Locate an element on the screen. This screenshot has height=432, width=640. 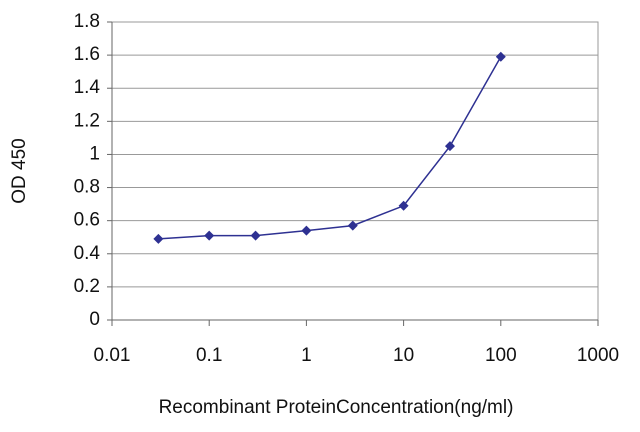
y-tick-label: 0 is located at coordinates (94, 319).